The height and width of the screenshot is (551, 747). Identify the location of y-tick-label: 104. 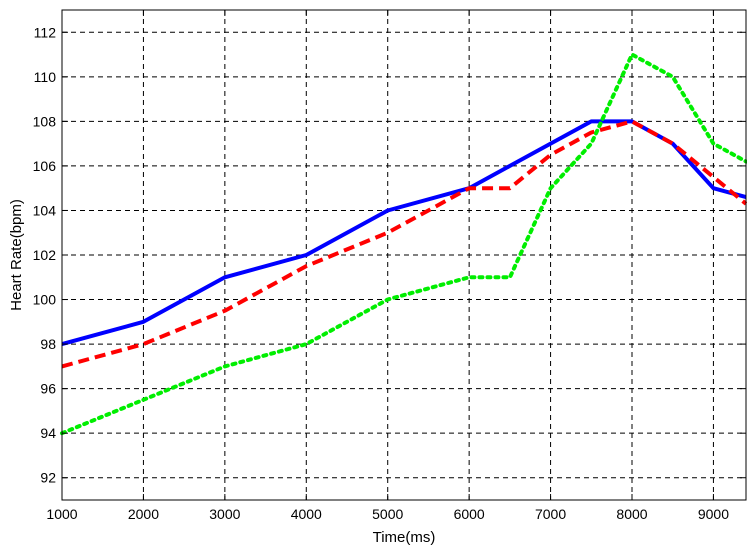
(45, 210).